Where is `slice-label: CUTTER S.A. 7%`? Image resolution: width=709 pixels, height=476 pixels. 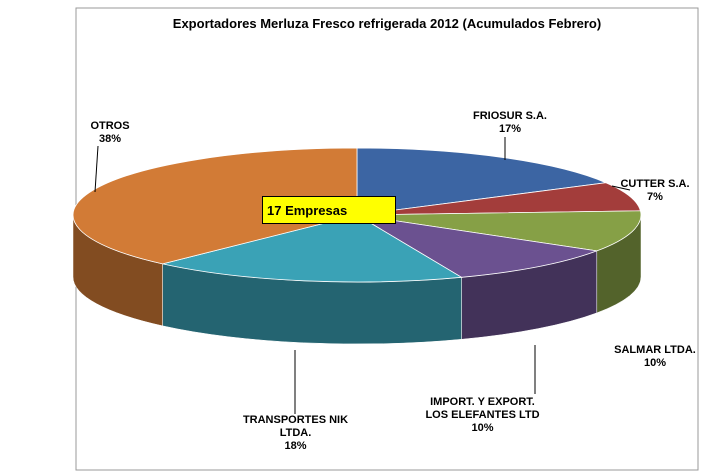
slice-label: CUTTER S.A. 7% is located at coordinates (655, 191).